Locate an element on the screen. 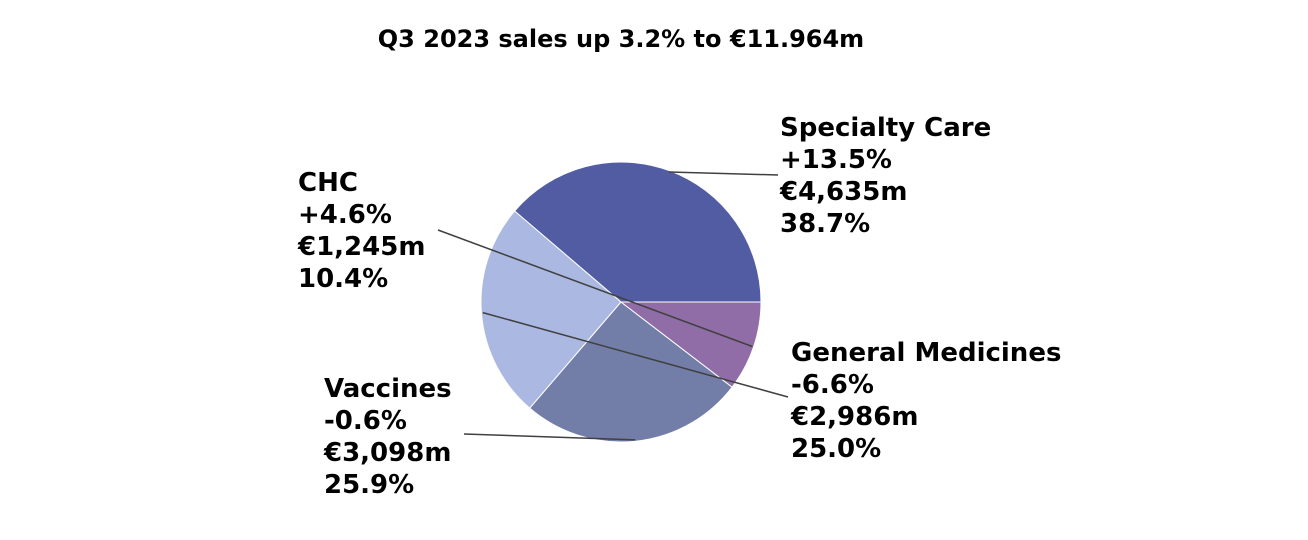 This screenshot has height=540, width=1308. leader-lines is located at coordinates (613, 306).